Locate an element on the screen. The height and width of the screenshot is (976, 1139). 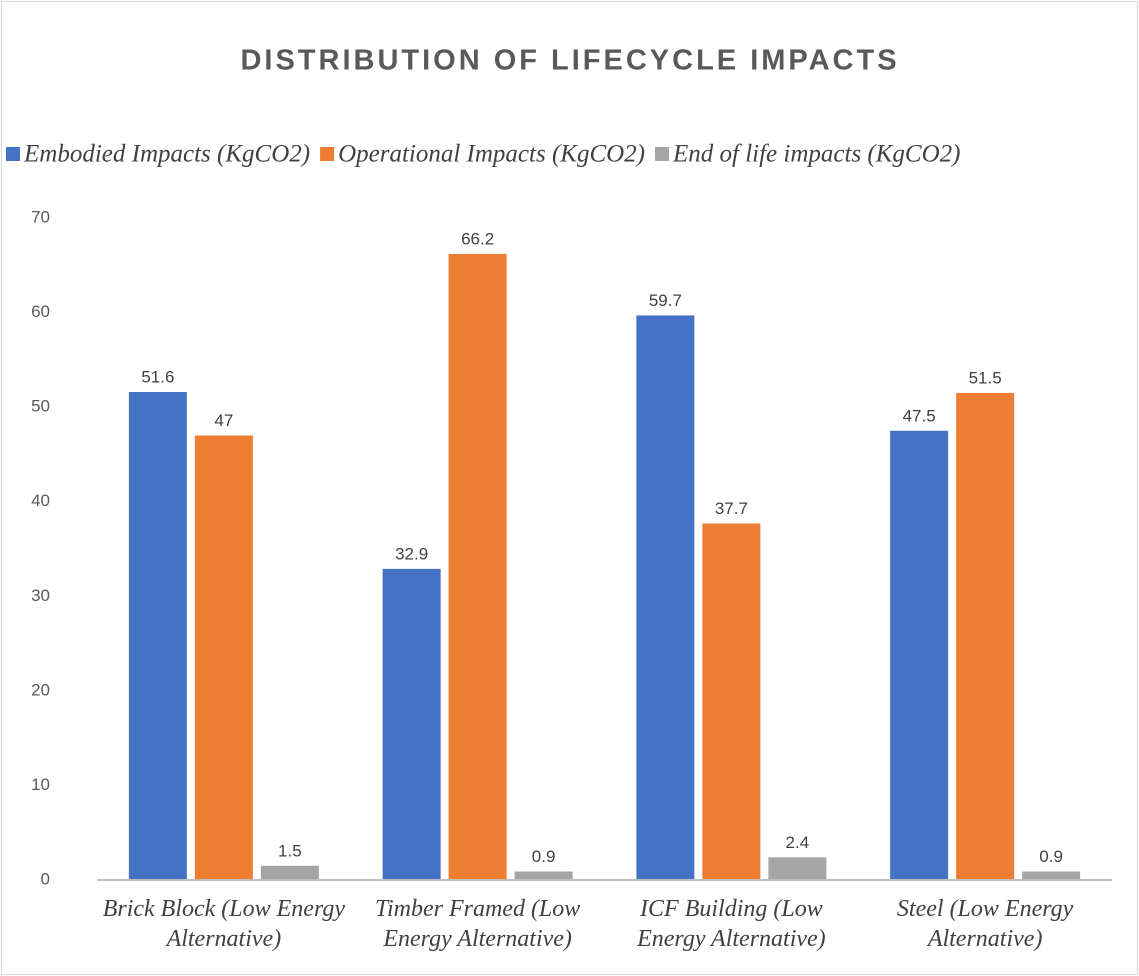
data-label: 2.4 is located at coordinates (798, 842).